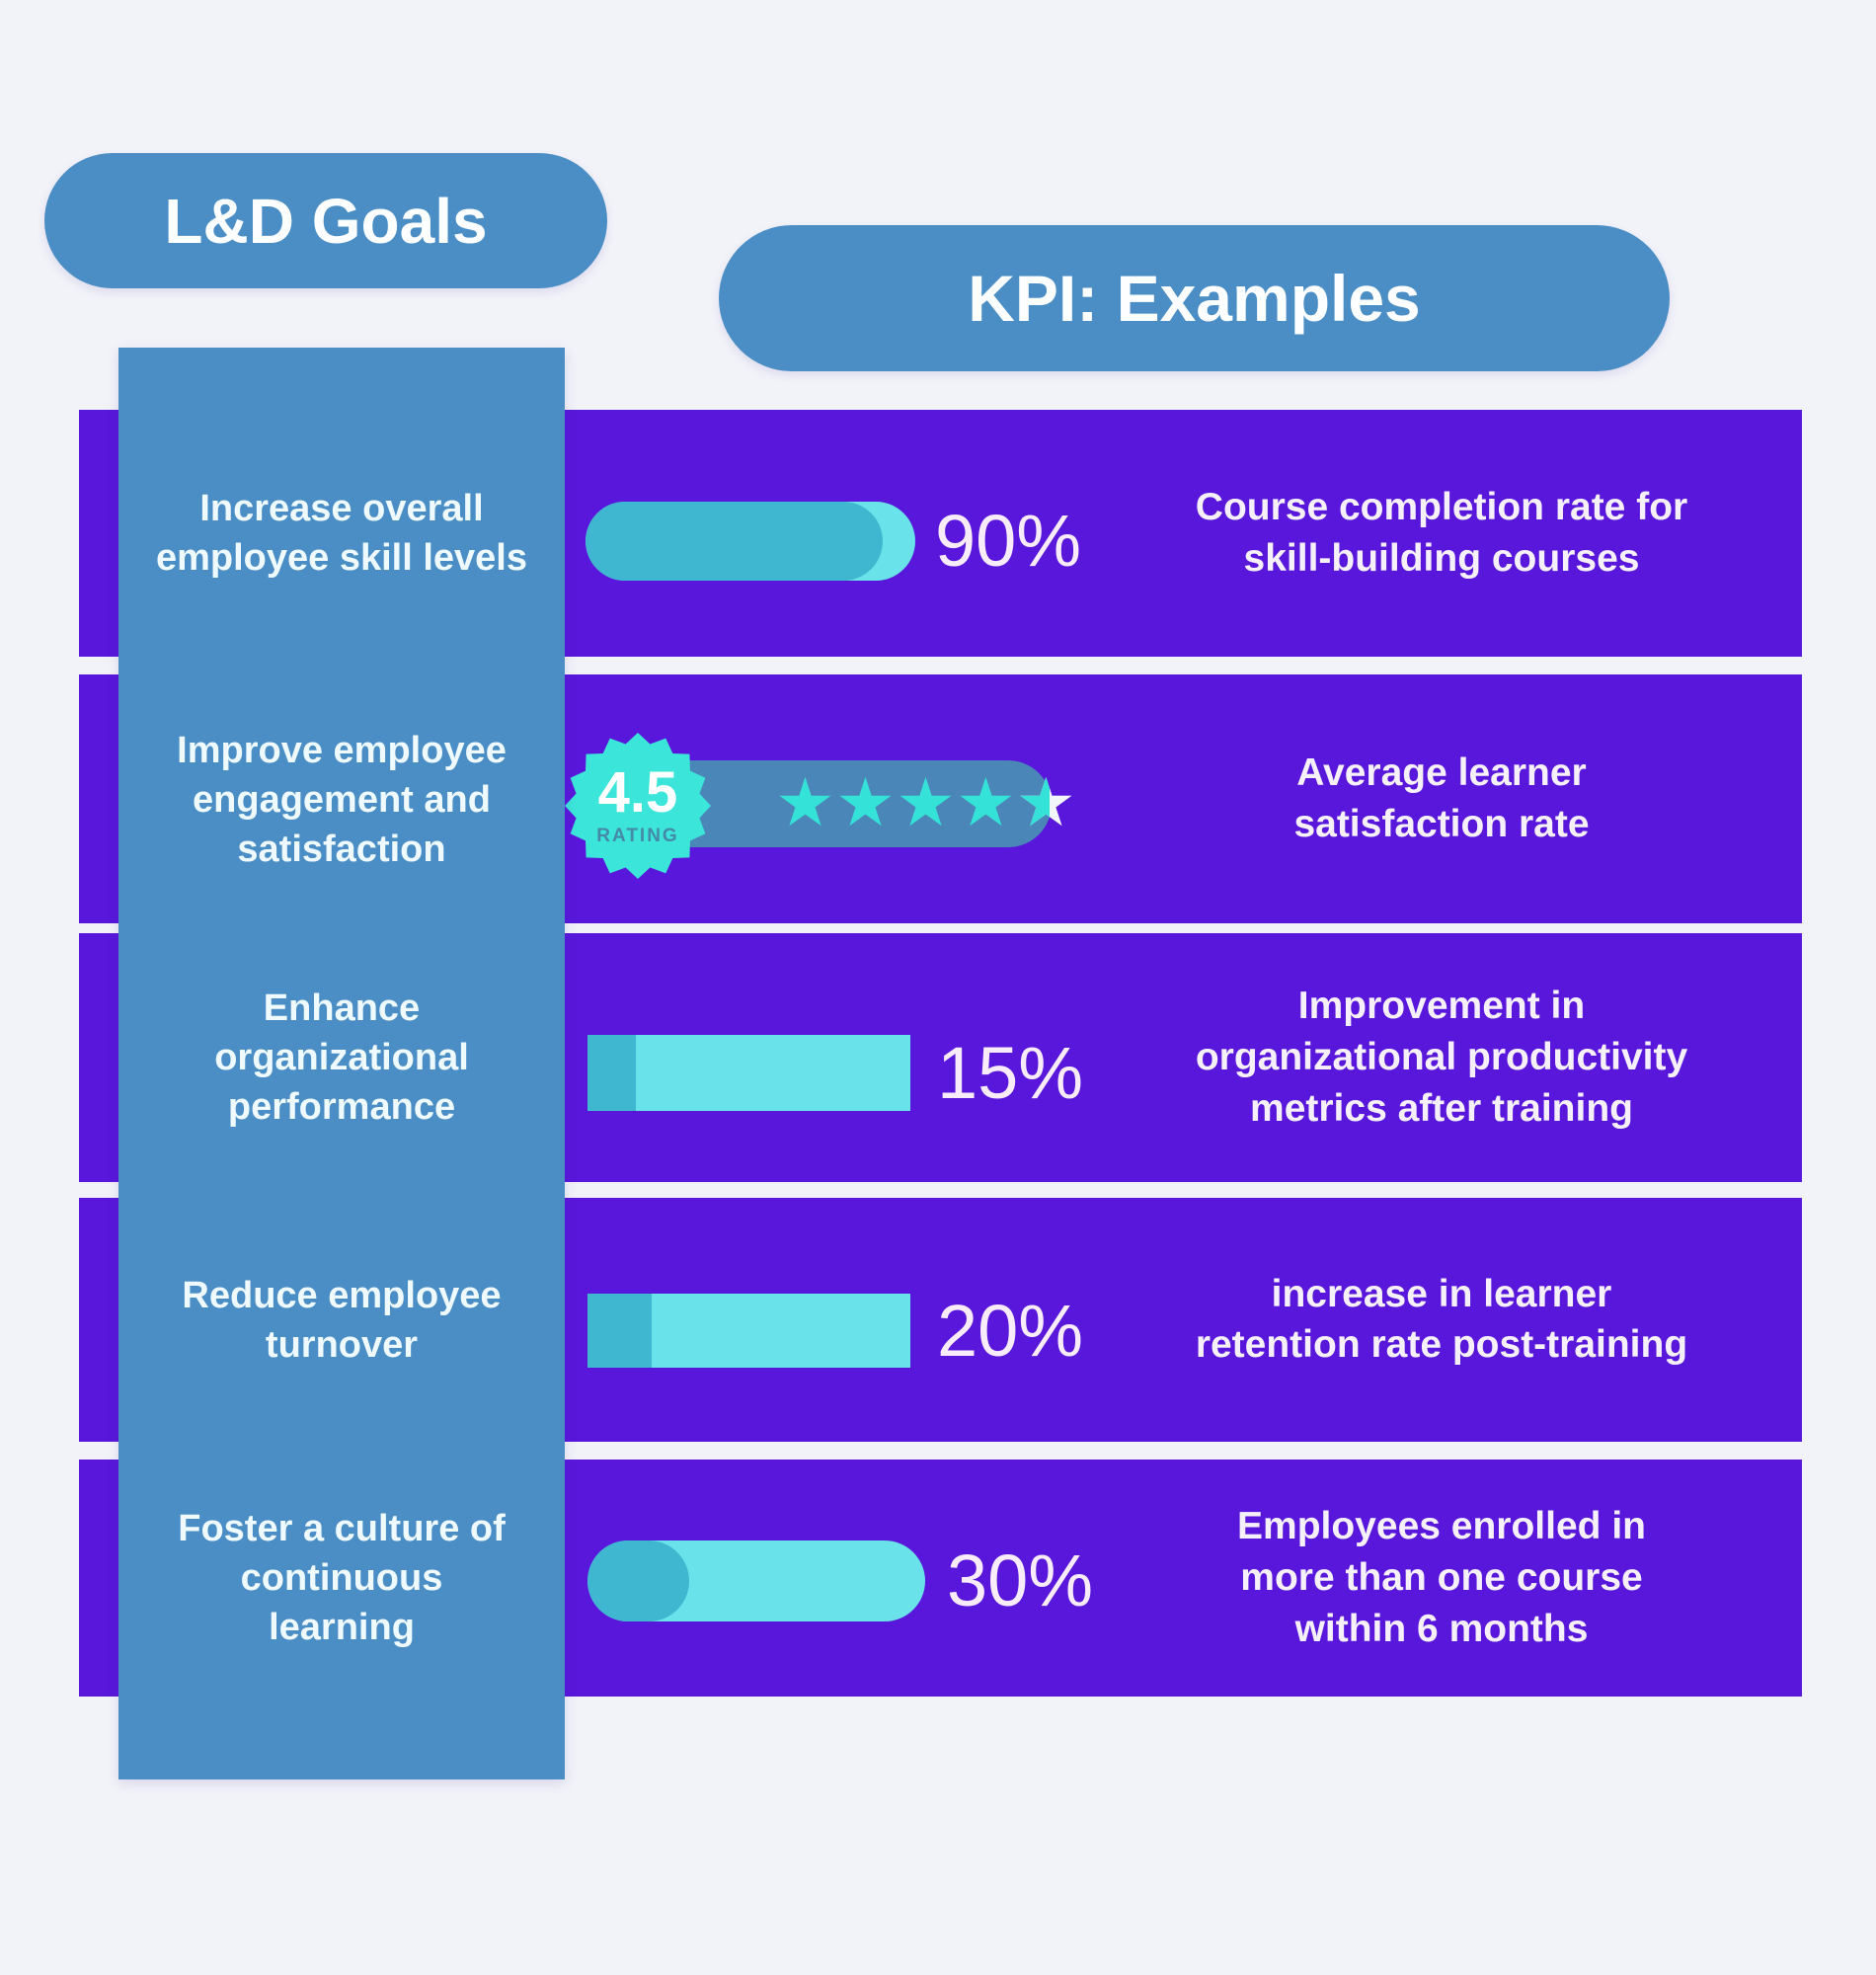 The image size is (1876, 1975). I want to click on goal-label-4: Reduce employee turnover, so click(342, 1320).